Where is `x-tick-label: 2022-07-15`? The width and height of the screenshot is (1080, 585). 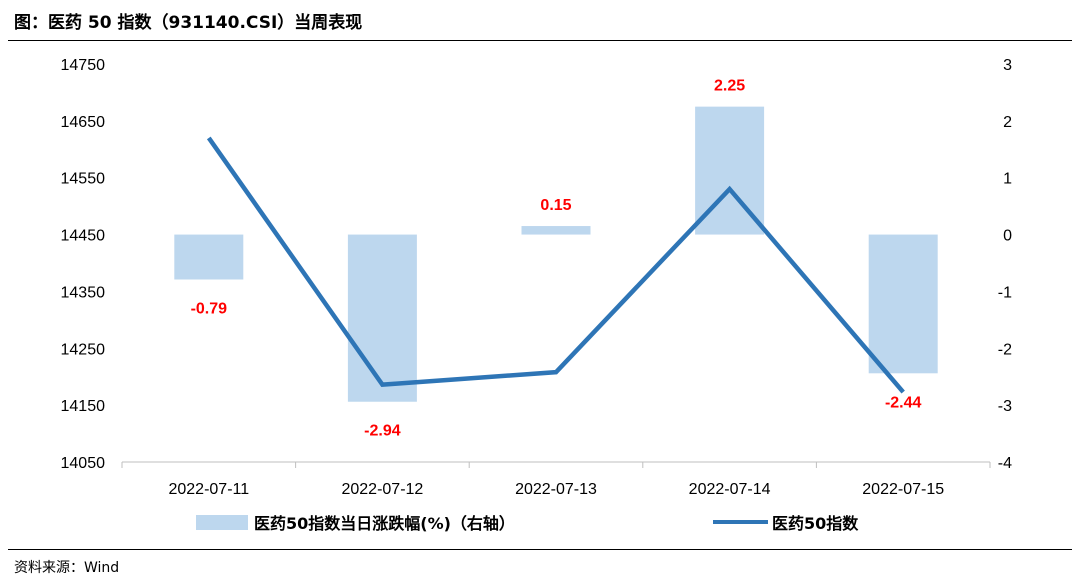 x-tick-label: 2022-07-15 is located at coordinates (903, 489).